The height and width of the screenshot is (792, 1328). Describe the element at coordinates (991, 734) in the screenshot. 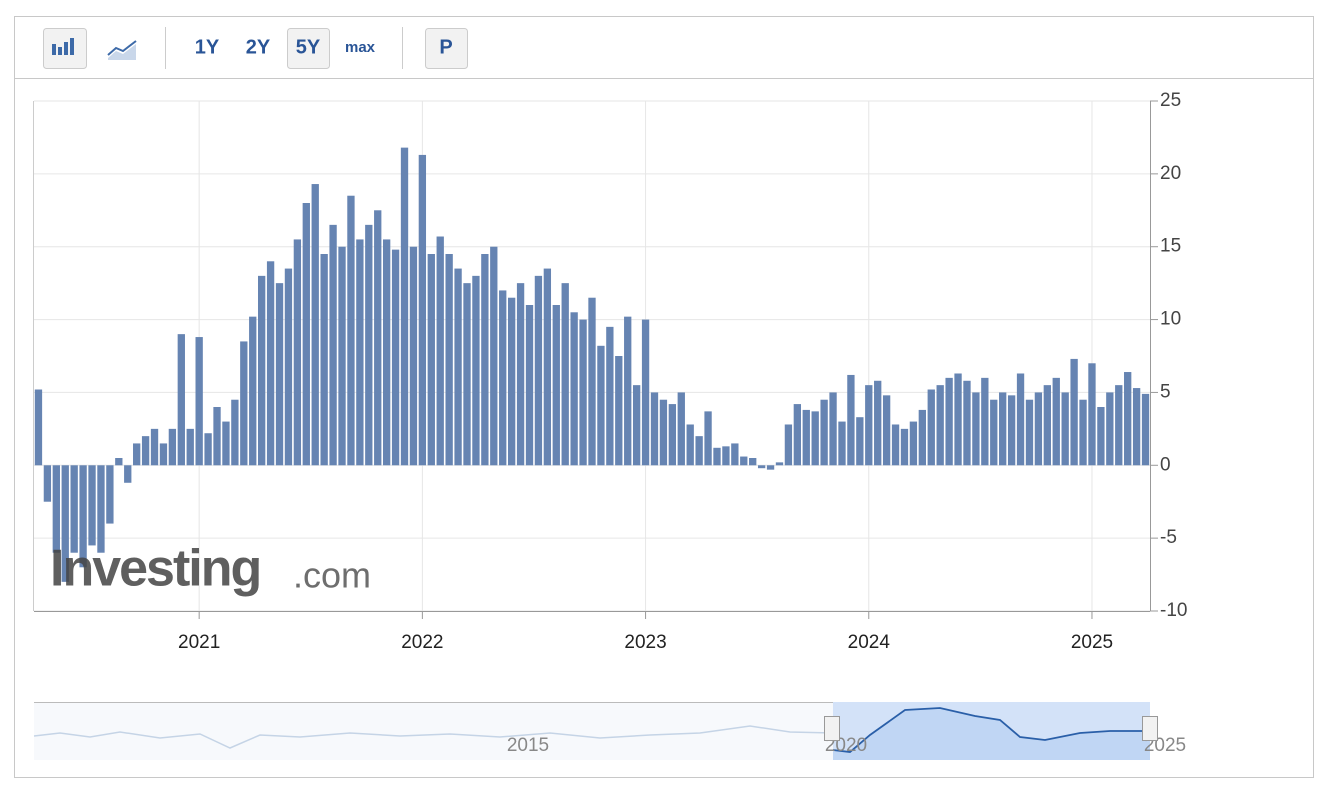

I see `navigator-area` at that location.